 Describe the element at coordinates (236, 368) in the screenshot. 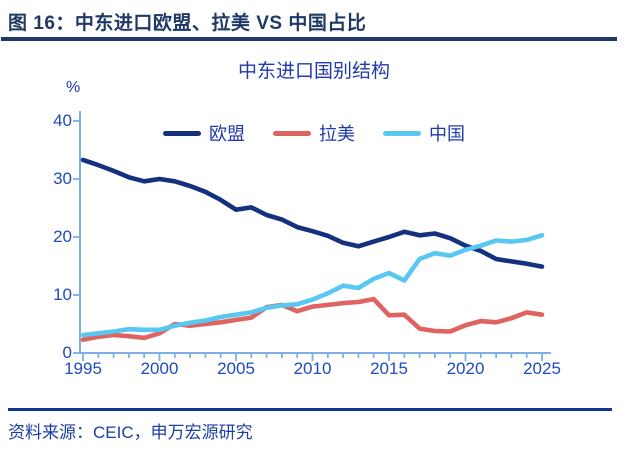

I see `x-tick-label: 2005` at that location.